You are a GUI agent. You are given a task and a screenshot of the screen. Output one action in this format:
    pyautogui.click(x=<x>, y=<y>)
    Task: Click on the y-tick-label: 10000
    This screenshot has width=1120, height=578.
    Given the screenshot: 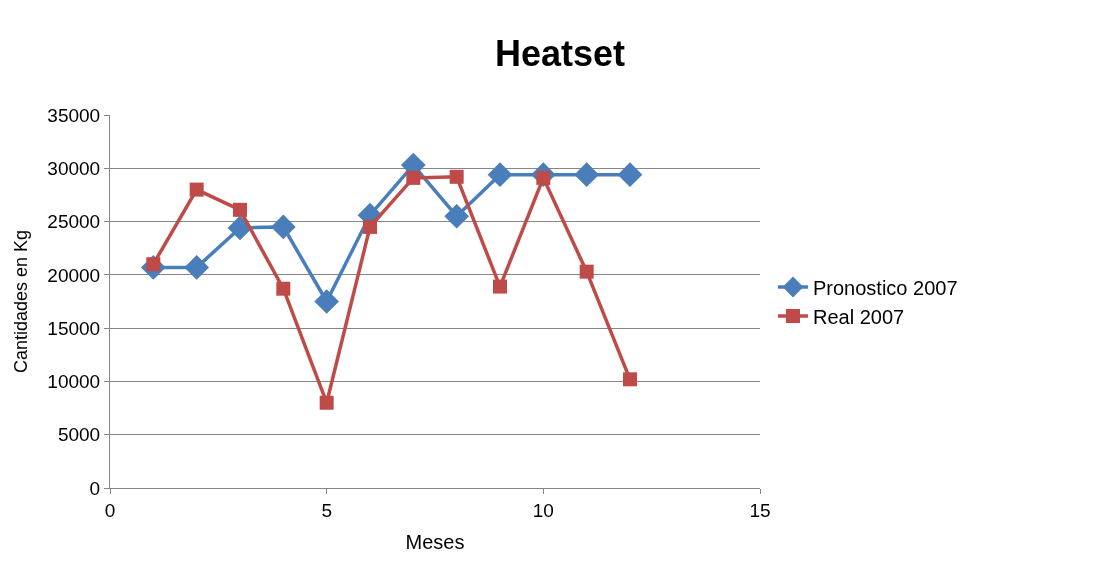 What is the action you would take?
    pyautogui.click(x=74, y=382)
    